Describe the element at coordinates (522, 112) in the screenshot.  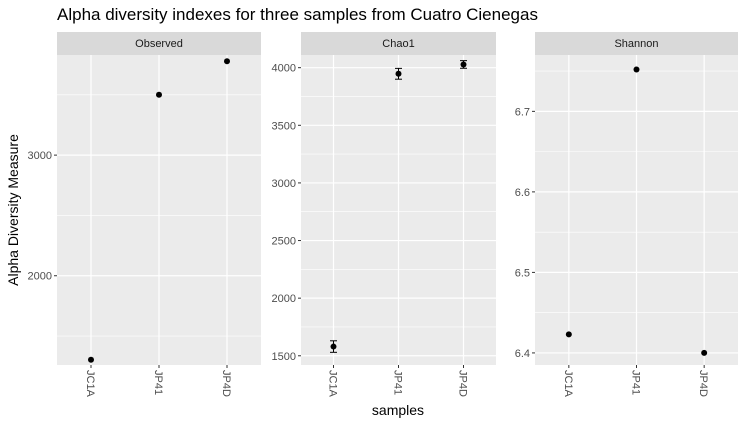
I see `y-tick-label: 6.7` at that location.